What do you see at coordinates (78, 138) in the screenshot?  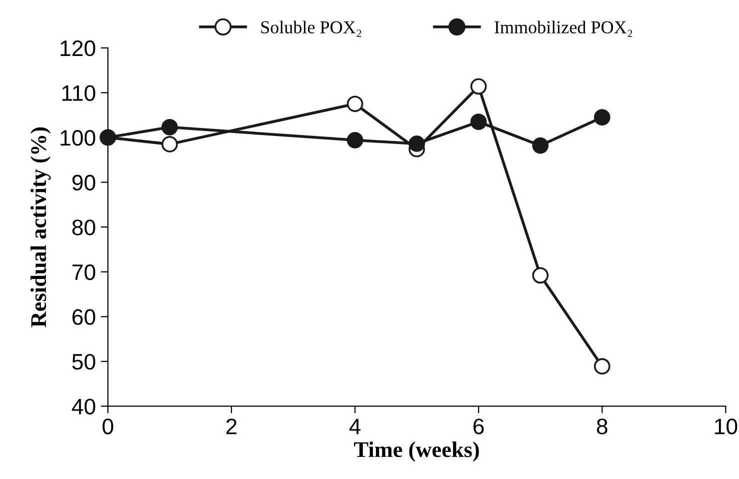 I see `y-tick-label: 100` at bounding box center [78, 138].